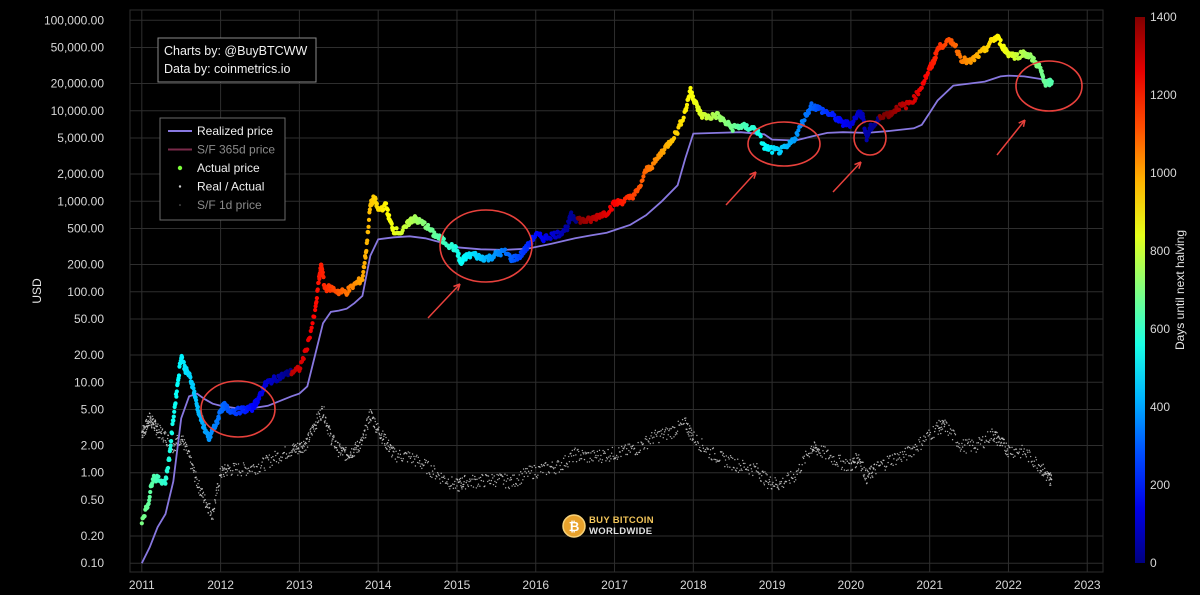  Describe the element at coordinates (378, 585) in the screenshot. I see `x-tick-label: 2014` at that location.